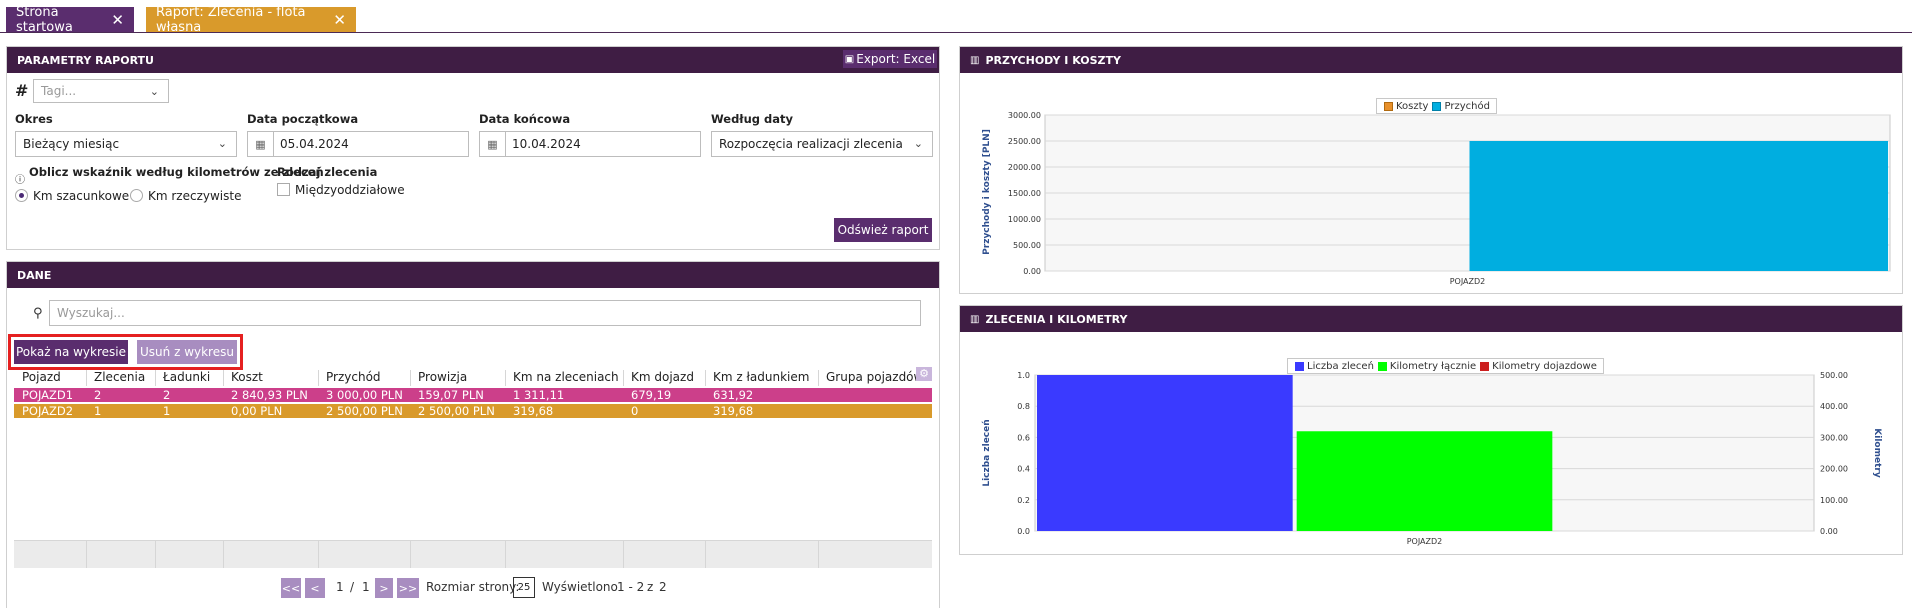  I want to click on x-tick-label: POJAZD2, so click(1468, 281).